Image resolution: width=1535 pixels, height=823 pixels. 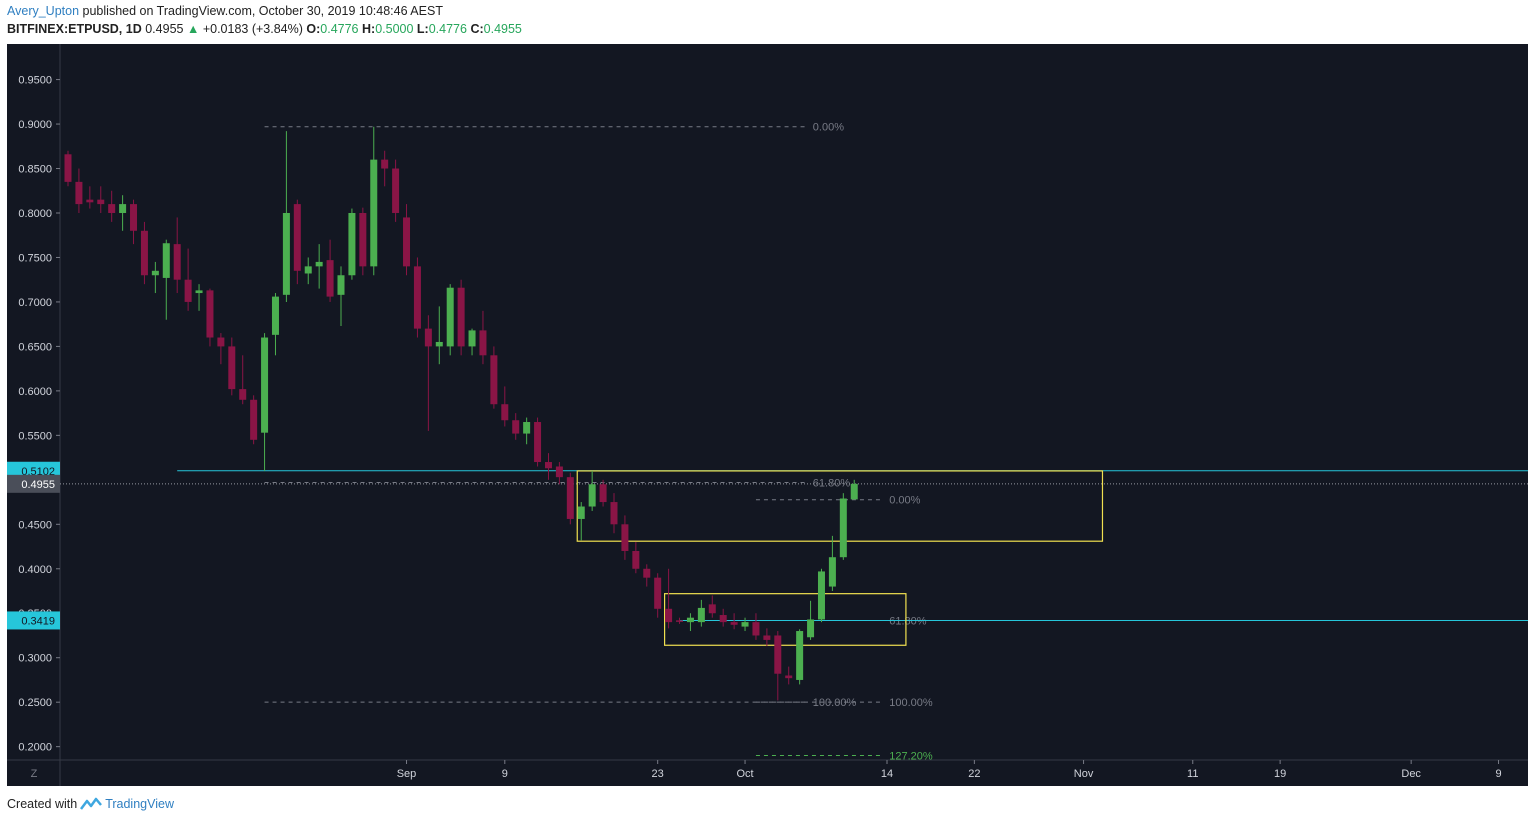 What do you see at coordinates (35, 125) in the screenshot?
I see `y-tick-label: 0.9000` at bounding box center [35, 125].